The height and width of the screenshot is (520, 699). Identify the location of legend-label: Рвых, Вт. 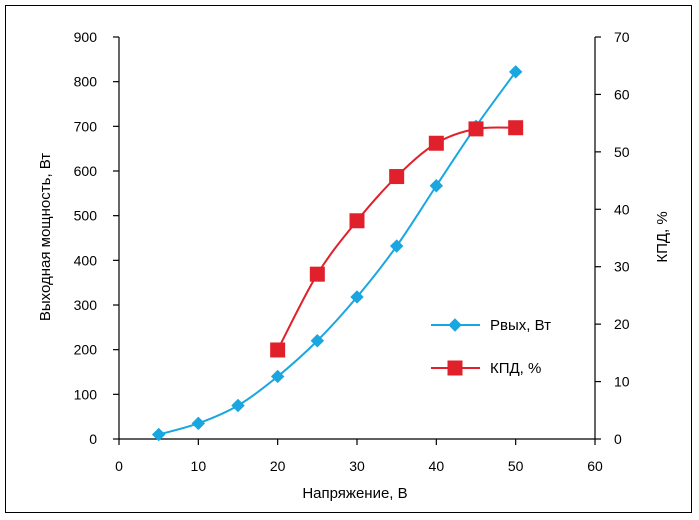
(520, 325).